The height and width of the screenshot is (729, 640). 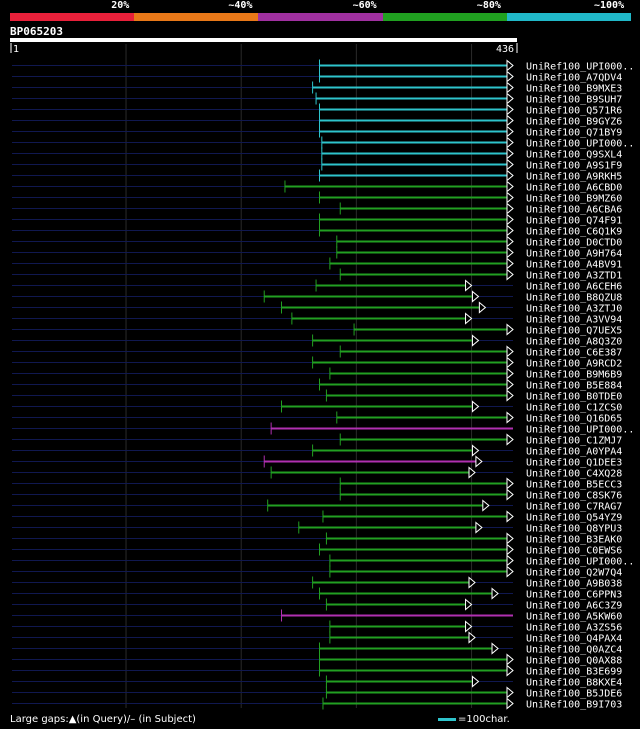 I want to click on hit-label: UniRef100_A9S1F9, so click(x=574, y=166).